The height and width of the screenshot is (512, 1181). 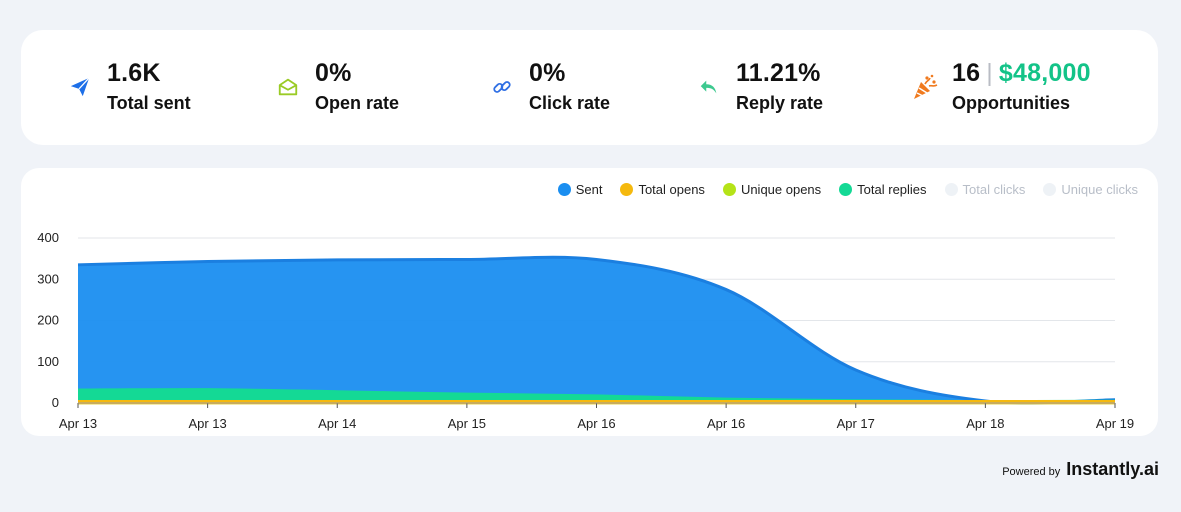 What do you see at coordinates (288, 87) in the screenshot?
I see `open-envelope-icon` at bounding box center [288, 87].